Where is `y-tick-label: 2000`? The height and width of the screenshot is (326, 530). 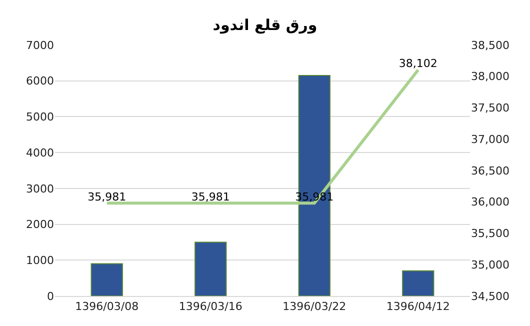 y-tick-label: 2000 is located at coordinates (40, 225).